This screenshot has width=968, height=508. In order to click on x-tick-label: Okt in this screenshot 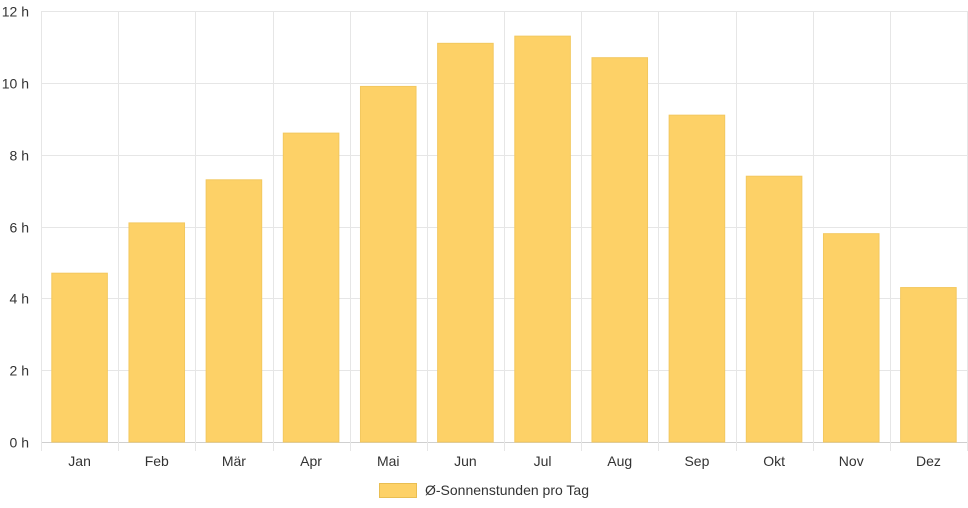, I will do `click(774, 461)`.